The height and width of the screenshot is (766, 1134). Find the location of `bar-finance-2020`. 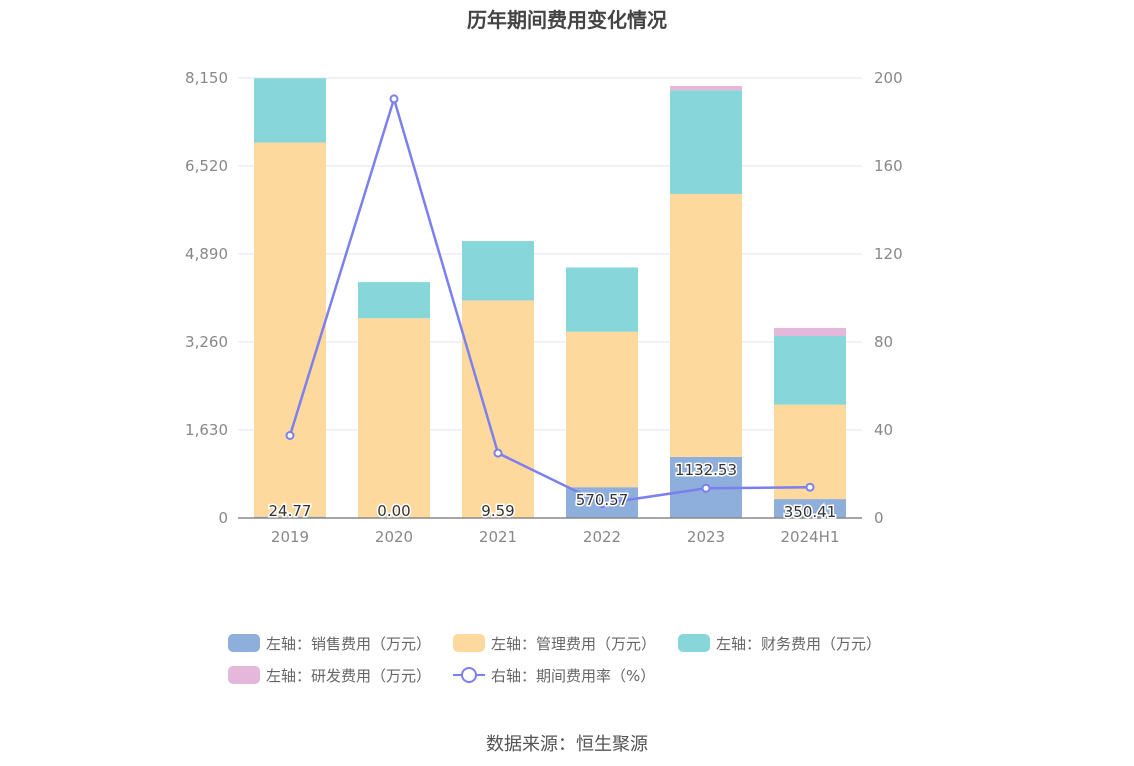

bar-finance-2020 is located at coordinates (394, 300).